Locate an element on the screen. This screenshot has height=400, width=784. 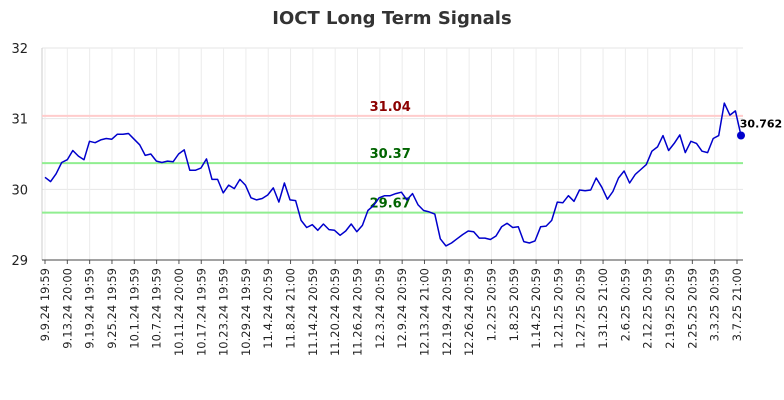
x-tick-label: 9.9.24 19:59 is located at coordinates (45, 304).